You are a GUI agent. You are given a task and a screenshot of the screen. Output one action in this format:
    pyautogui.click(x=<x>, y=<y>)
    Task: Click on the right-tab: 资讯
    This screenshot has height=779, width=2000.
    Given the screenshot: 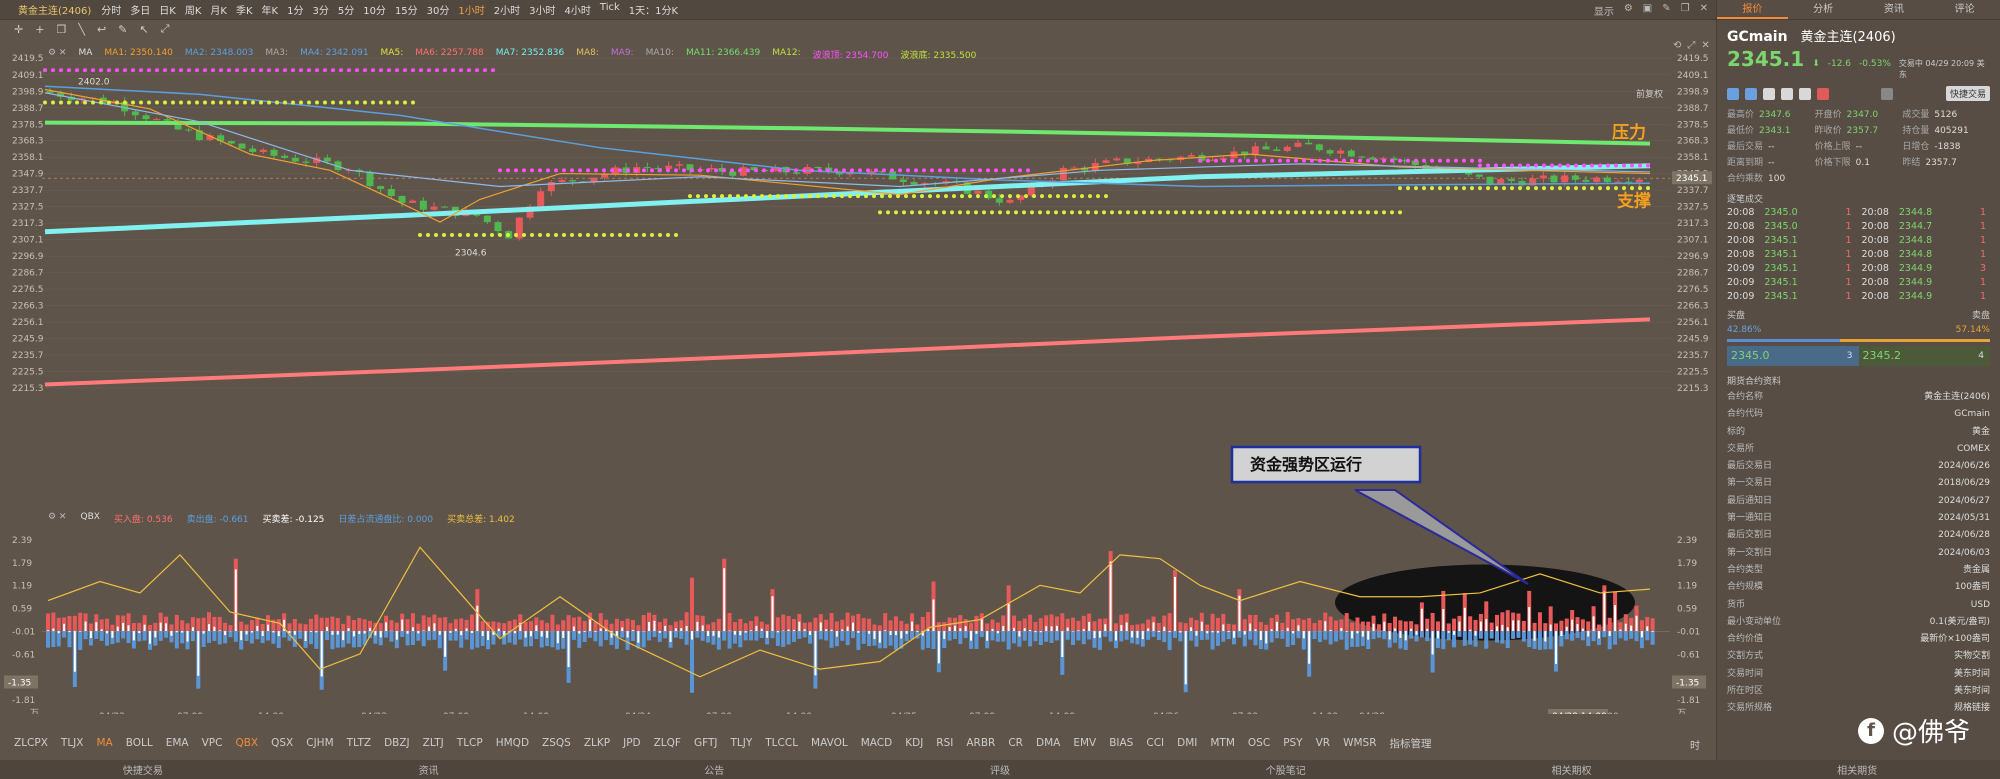 What is the action you would take?
    pyautogui.click(x=1893, y=9)
    